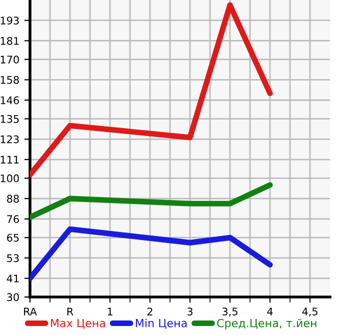 This screenshot has width=345, height=335. Describe the element at coordinates (30, 312) in the screenshot. I see `x-tick-label: RA` at that location.